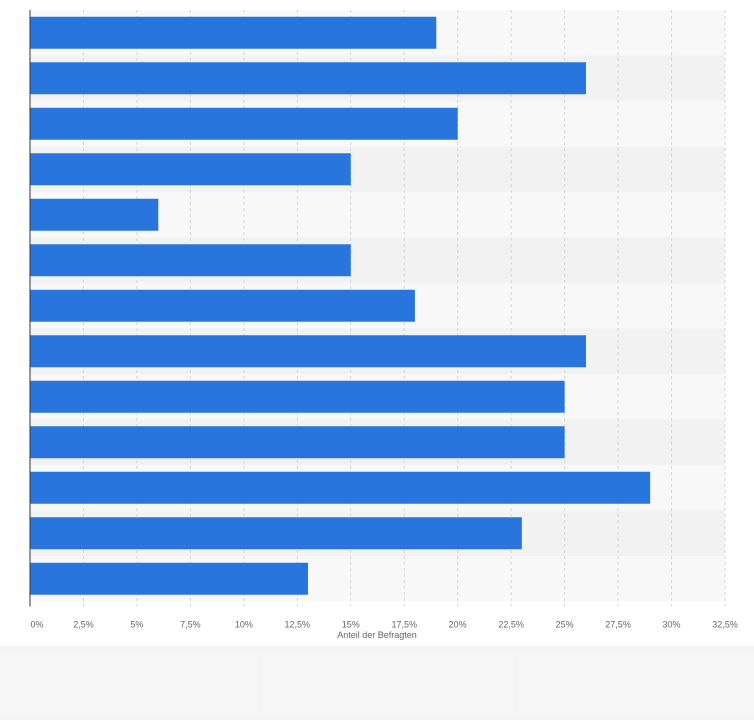 Image resolution: width=754 pixels, height=720 pixels. Describe the element at coordinates (83, 625) in the screenshot. I see `x-tick-label: 2,5%` at that location.